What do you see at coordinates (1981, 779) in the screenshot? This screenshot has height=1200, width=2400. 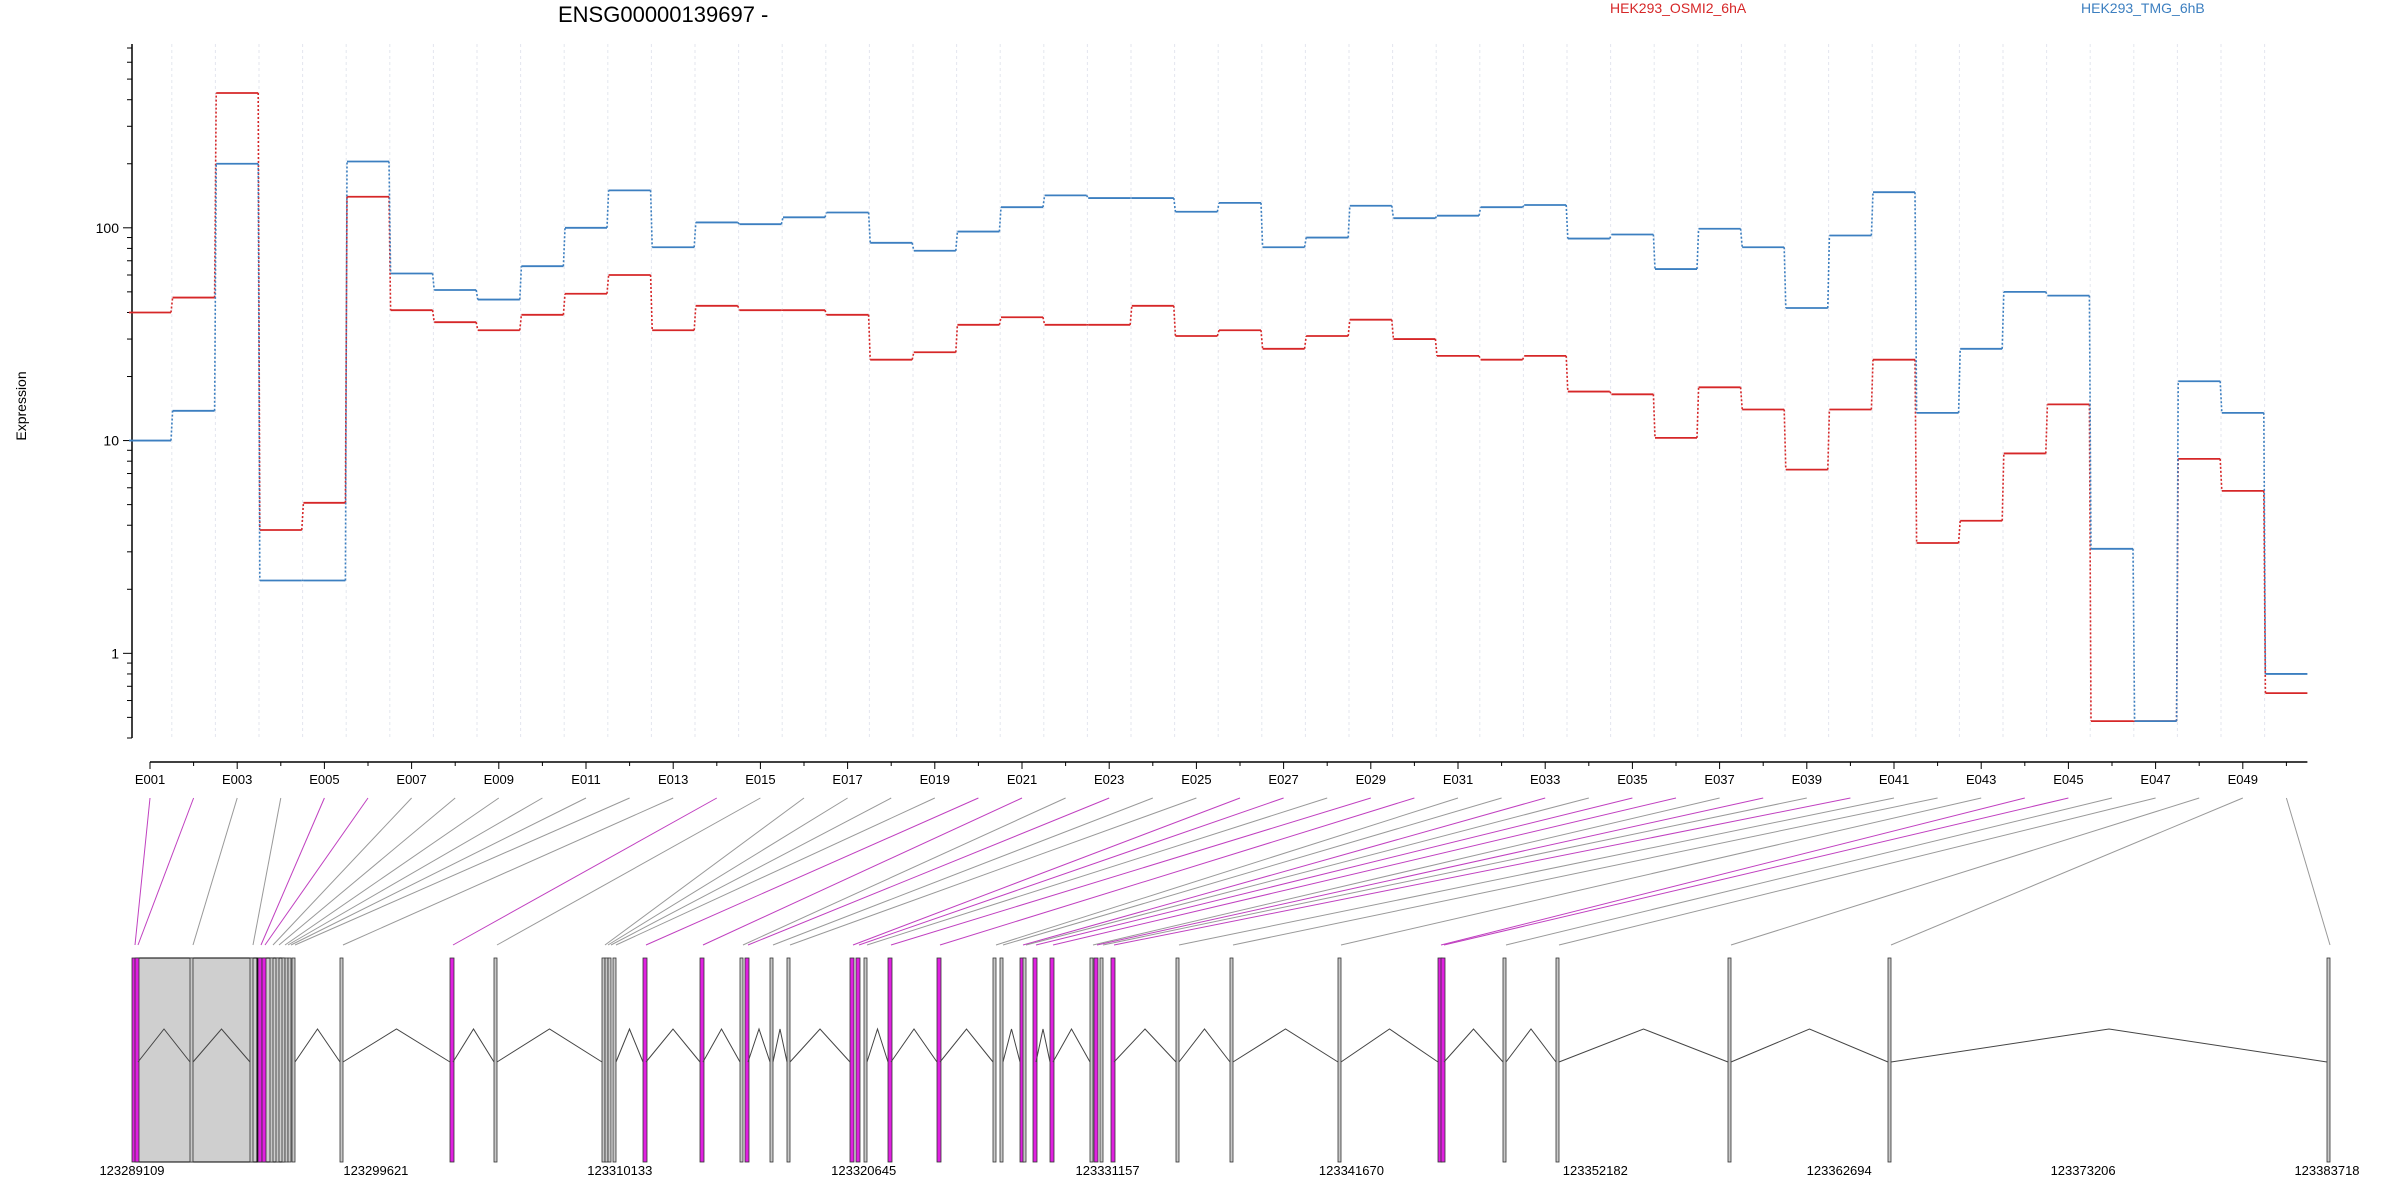 I see `x-tick-label: E043` at bounding box center [1981, 779].